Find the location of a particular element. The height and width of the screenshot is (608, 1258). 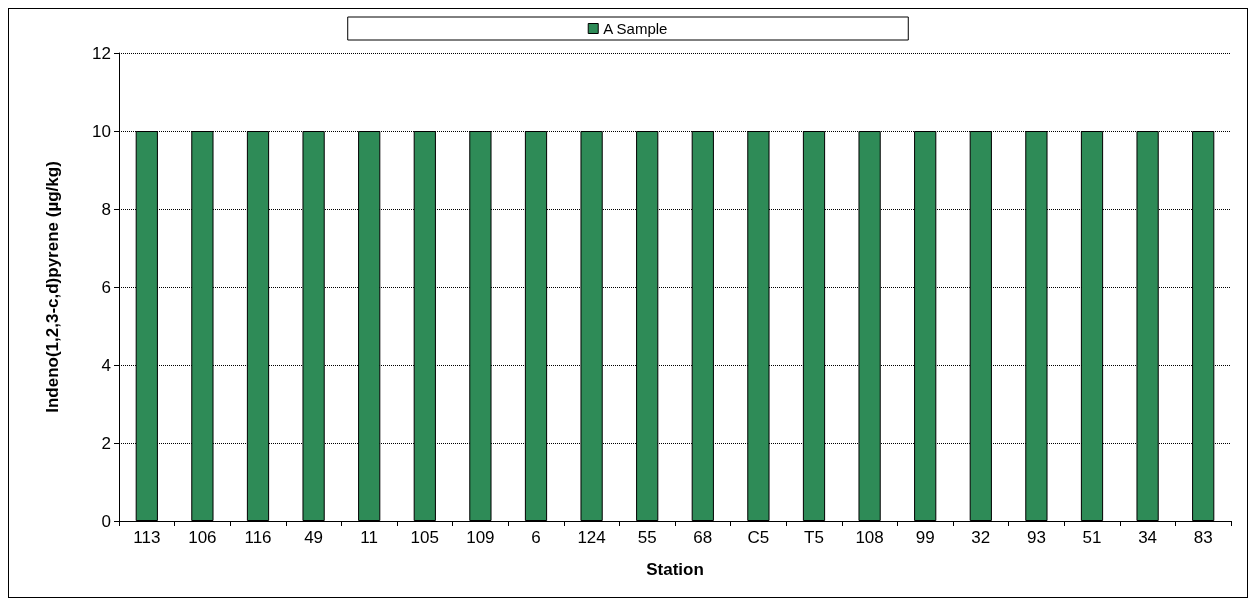

y-axis-title: Indeno(1,2,3-c,d)pyrene (µg/kg) is located at coordinates (52, 287).